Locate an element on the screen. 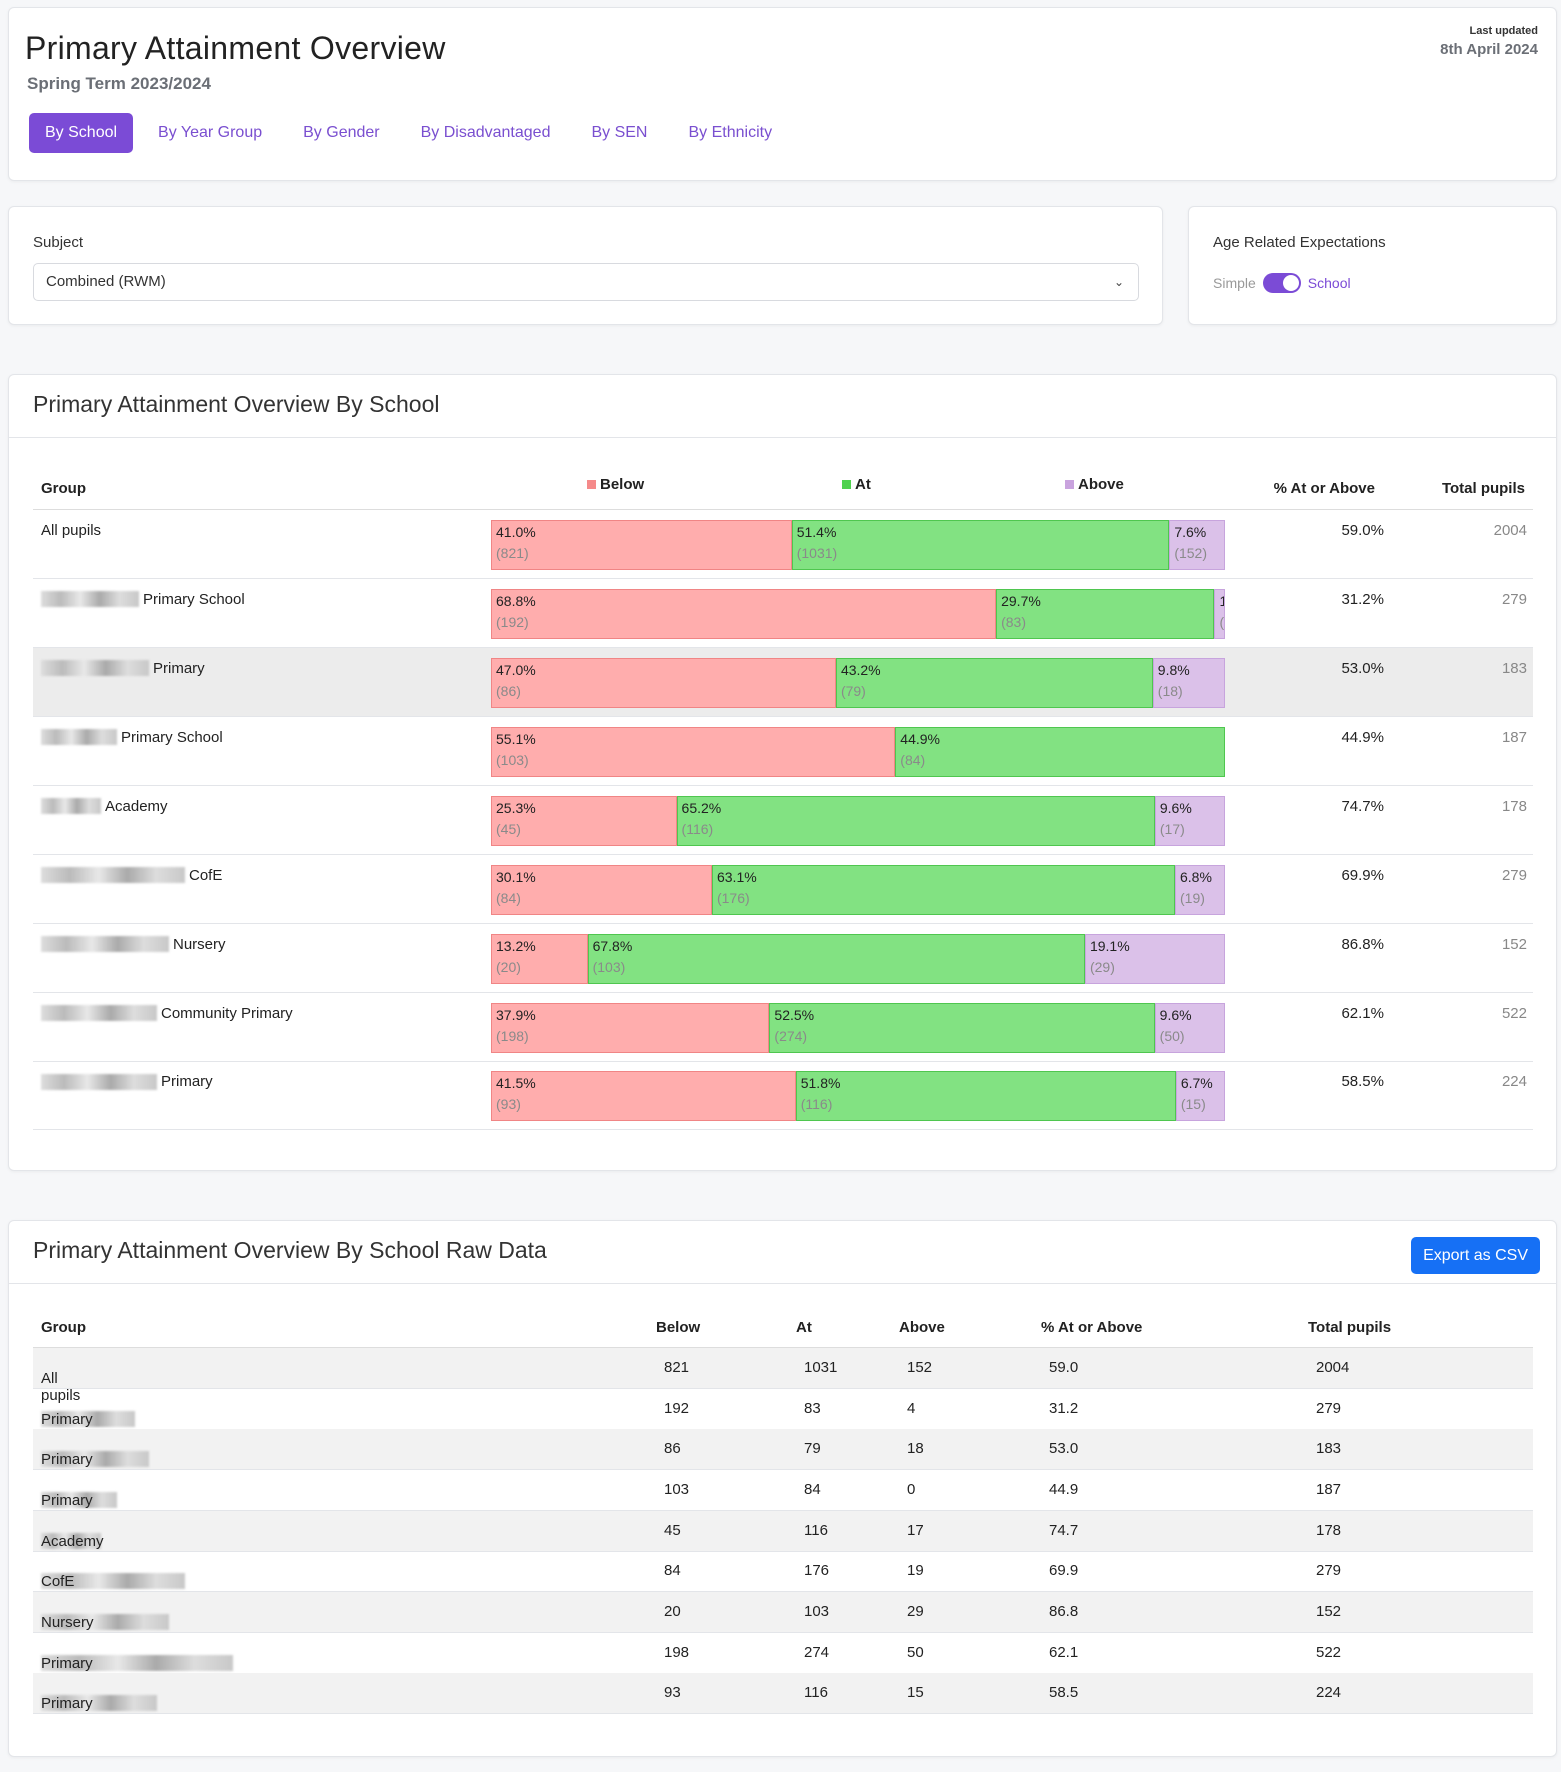  segment-count: (103) is located at coordinates (512, 759).